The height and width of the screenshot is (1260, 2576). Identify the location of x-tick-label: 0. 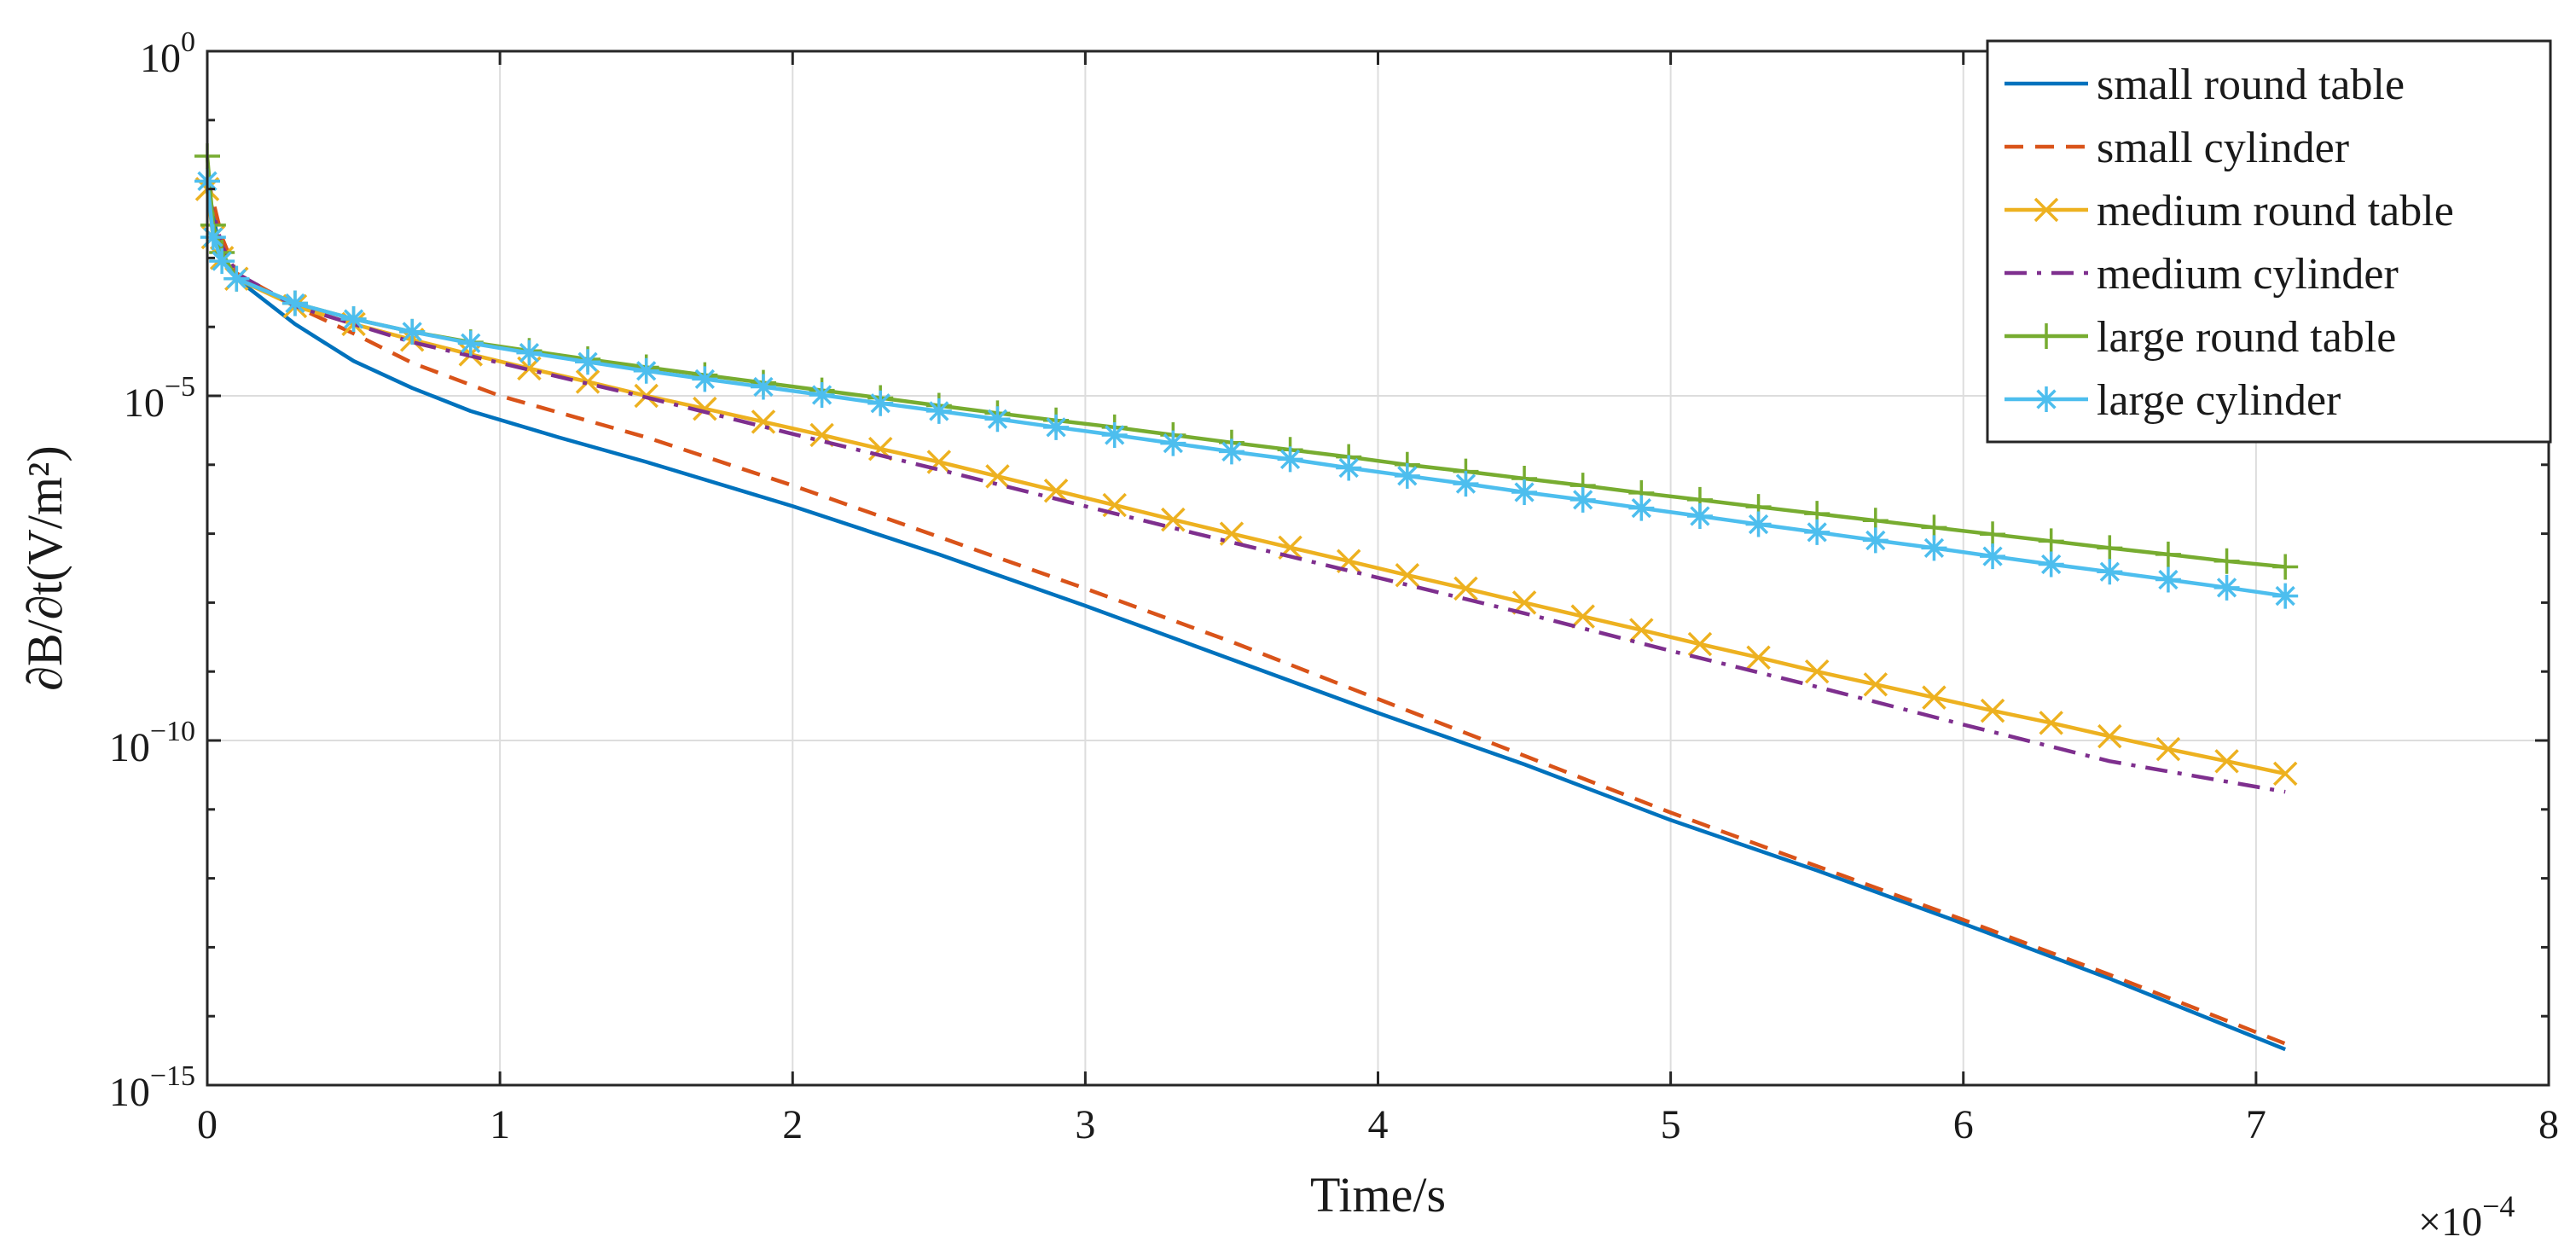
(207, 1125).